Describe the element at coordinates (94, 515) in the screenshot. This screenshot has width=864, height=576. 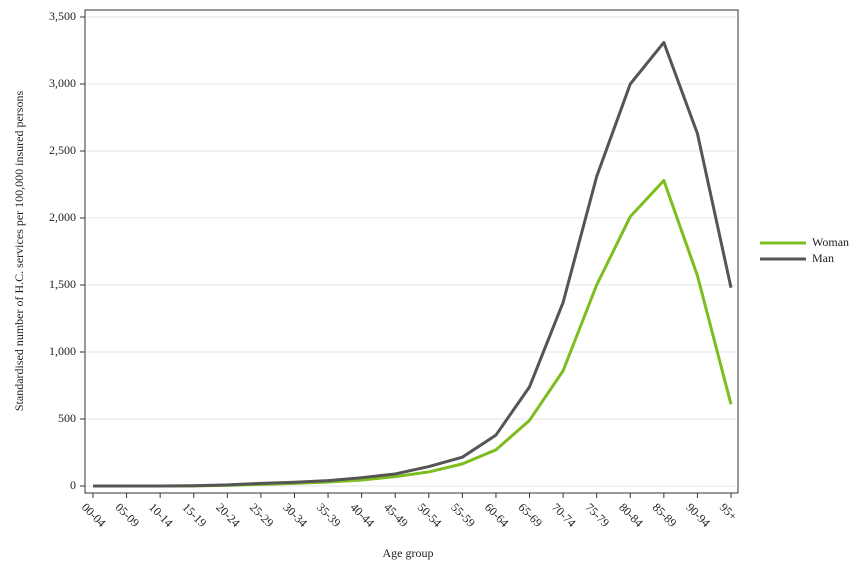
I see `x-tick-label: 00-04` at that location.